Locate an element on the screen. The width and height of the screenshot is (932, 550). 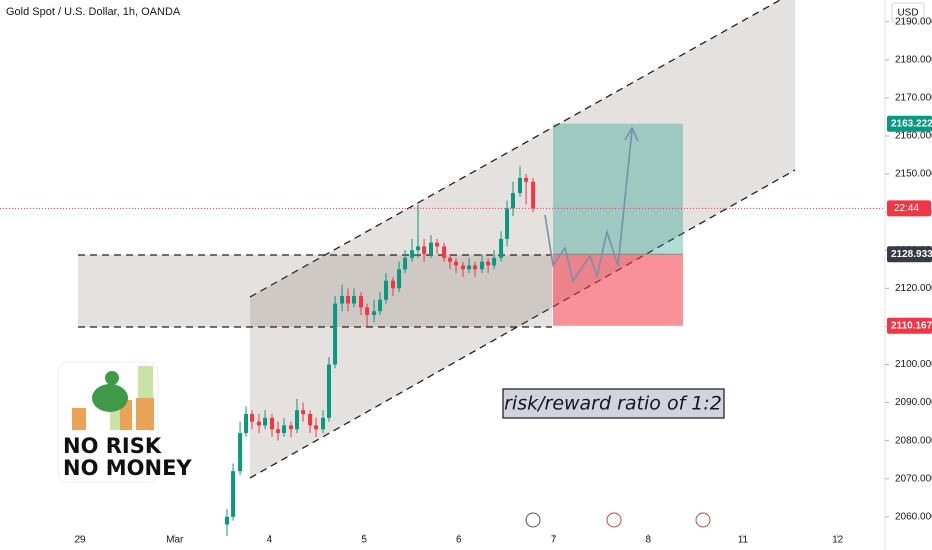
y-tick-label: 2190.000 is located at coordinates (913, 21).